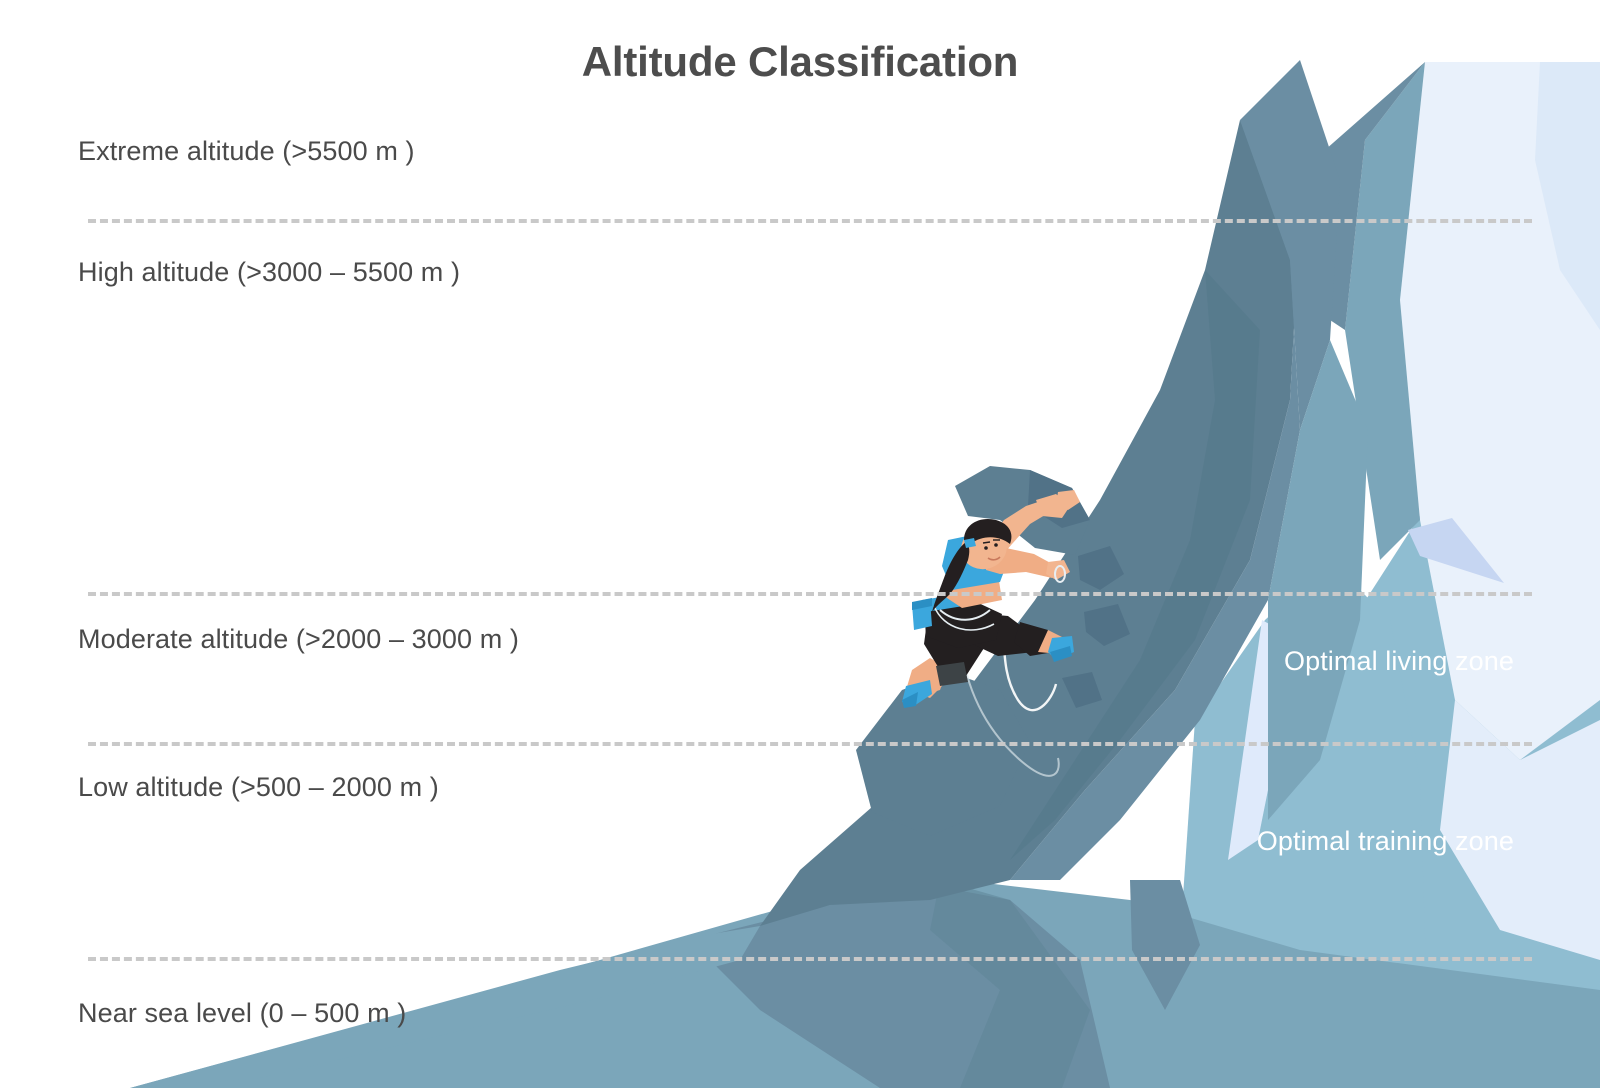 The width and height of the screenshot is (1600, 1088). Describe the element at coordinates (1009, 708) in the screenshot. I see `climbing-rope-lower` at that location.